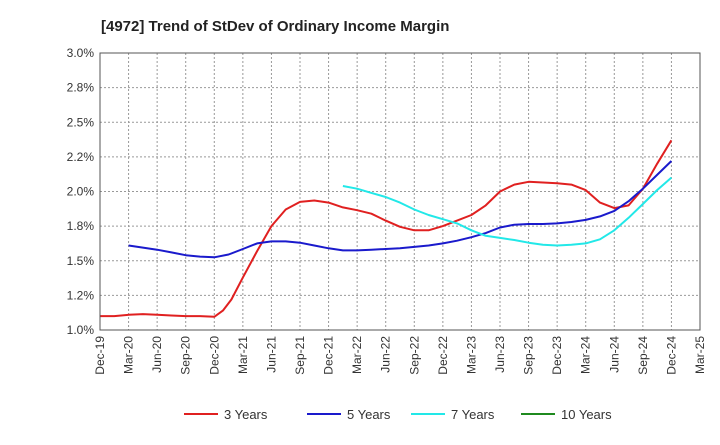 The width and height of the screenshot is (720, 445). Describe the element at coordinates (557, 355) in the screenshot. I see `x-tick-label: Dec-23` at that location.